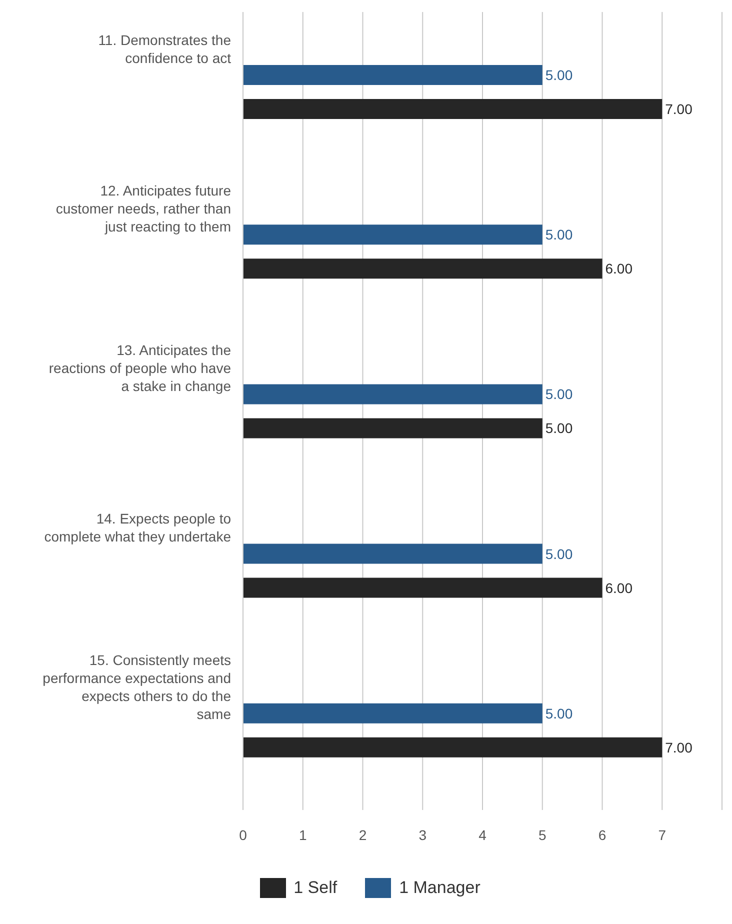 The width and height of the screenshot is (732, 924). Describe the element at coordinates (439, 888) in the screenshot. I see `legend-label: 1 Manager` at that location.